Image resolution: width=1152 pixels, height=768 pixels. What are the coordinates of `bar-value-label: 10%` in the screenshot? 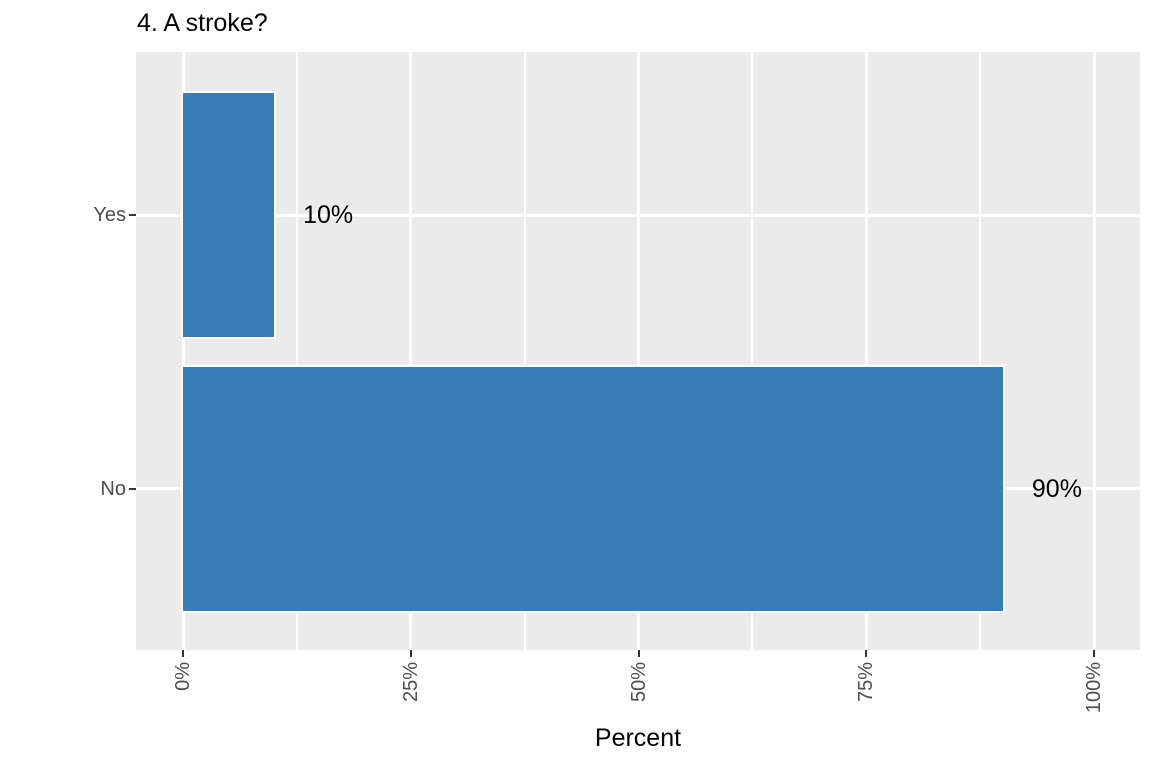 It's located at (328, 215).